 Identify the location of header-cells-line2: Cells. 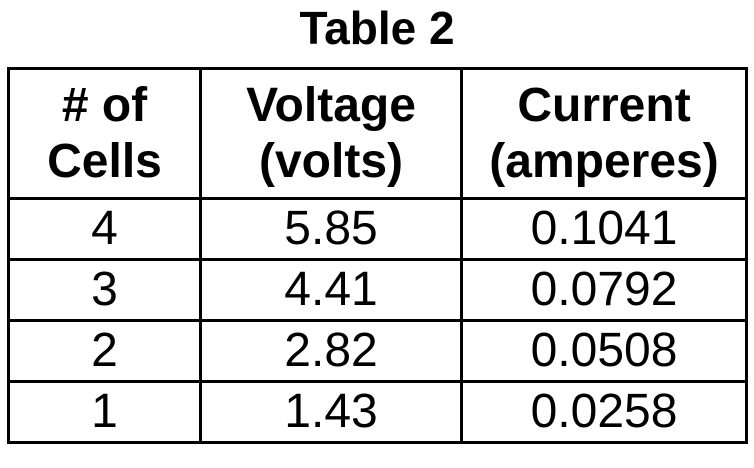
(104, 161).